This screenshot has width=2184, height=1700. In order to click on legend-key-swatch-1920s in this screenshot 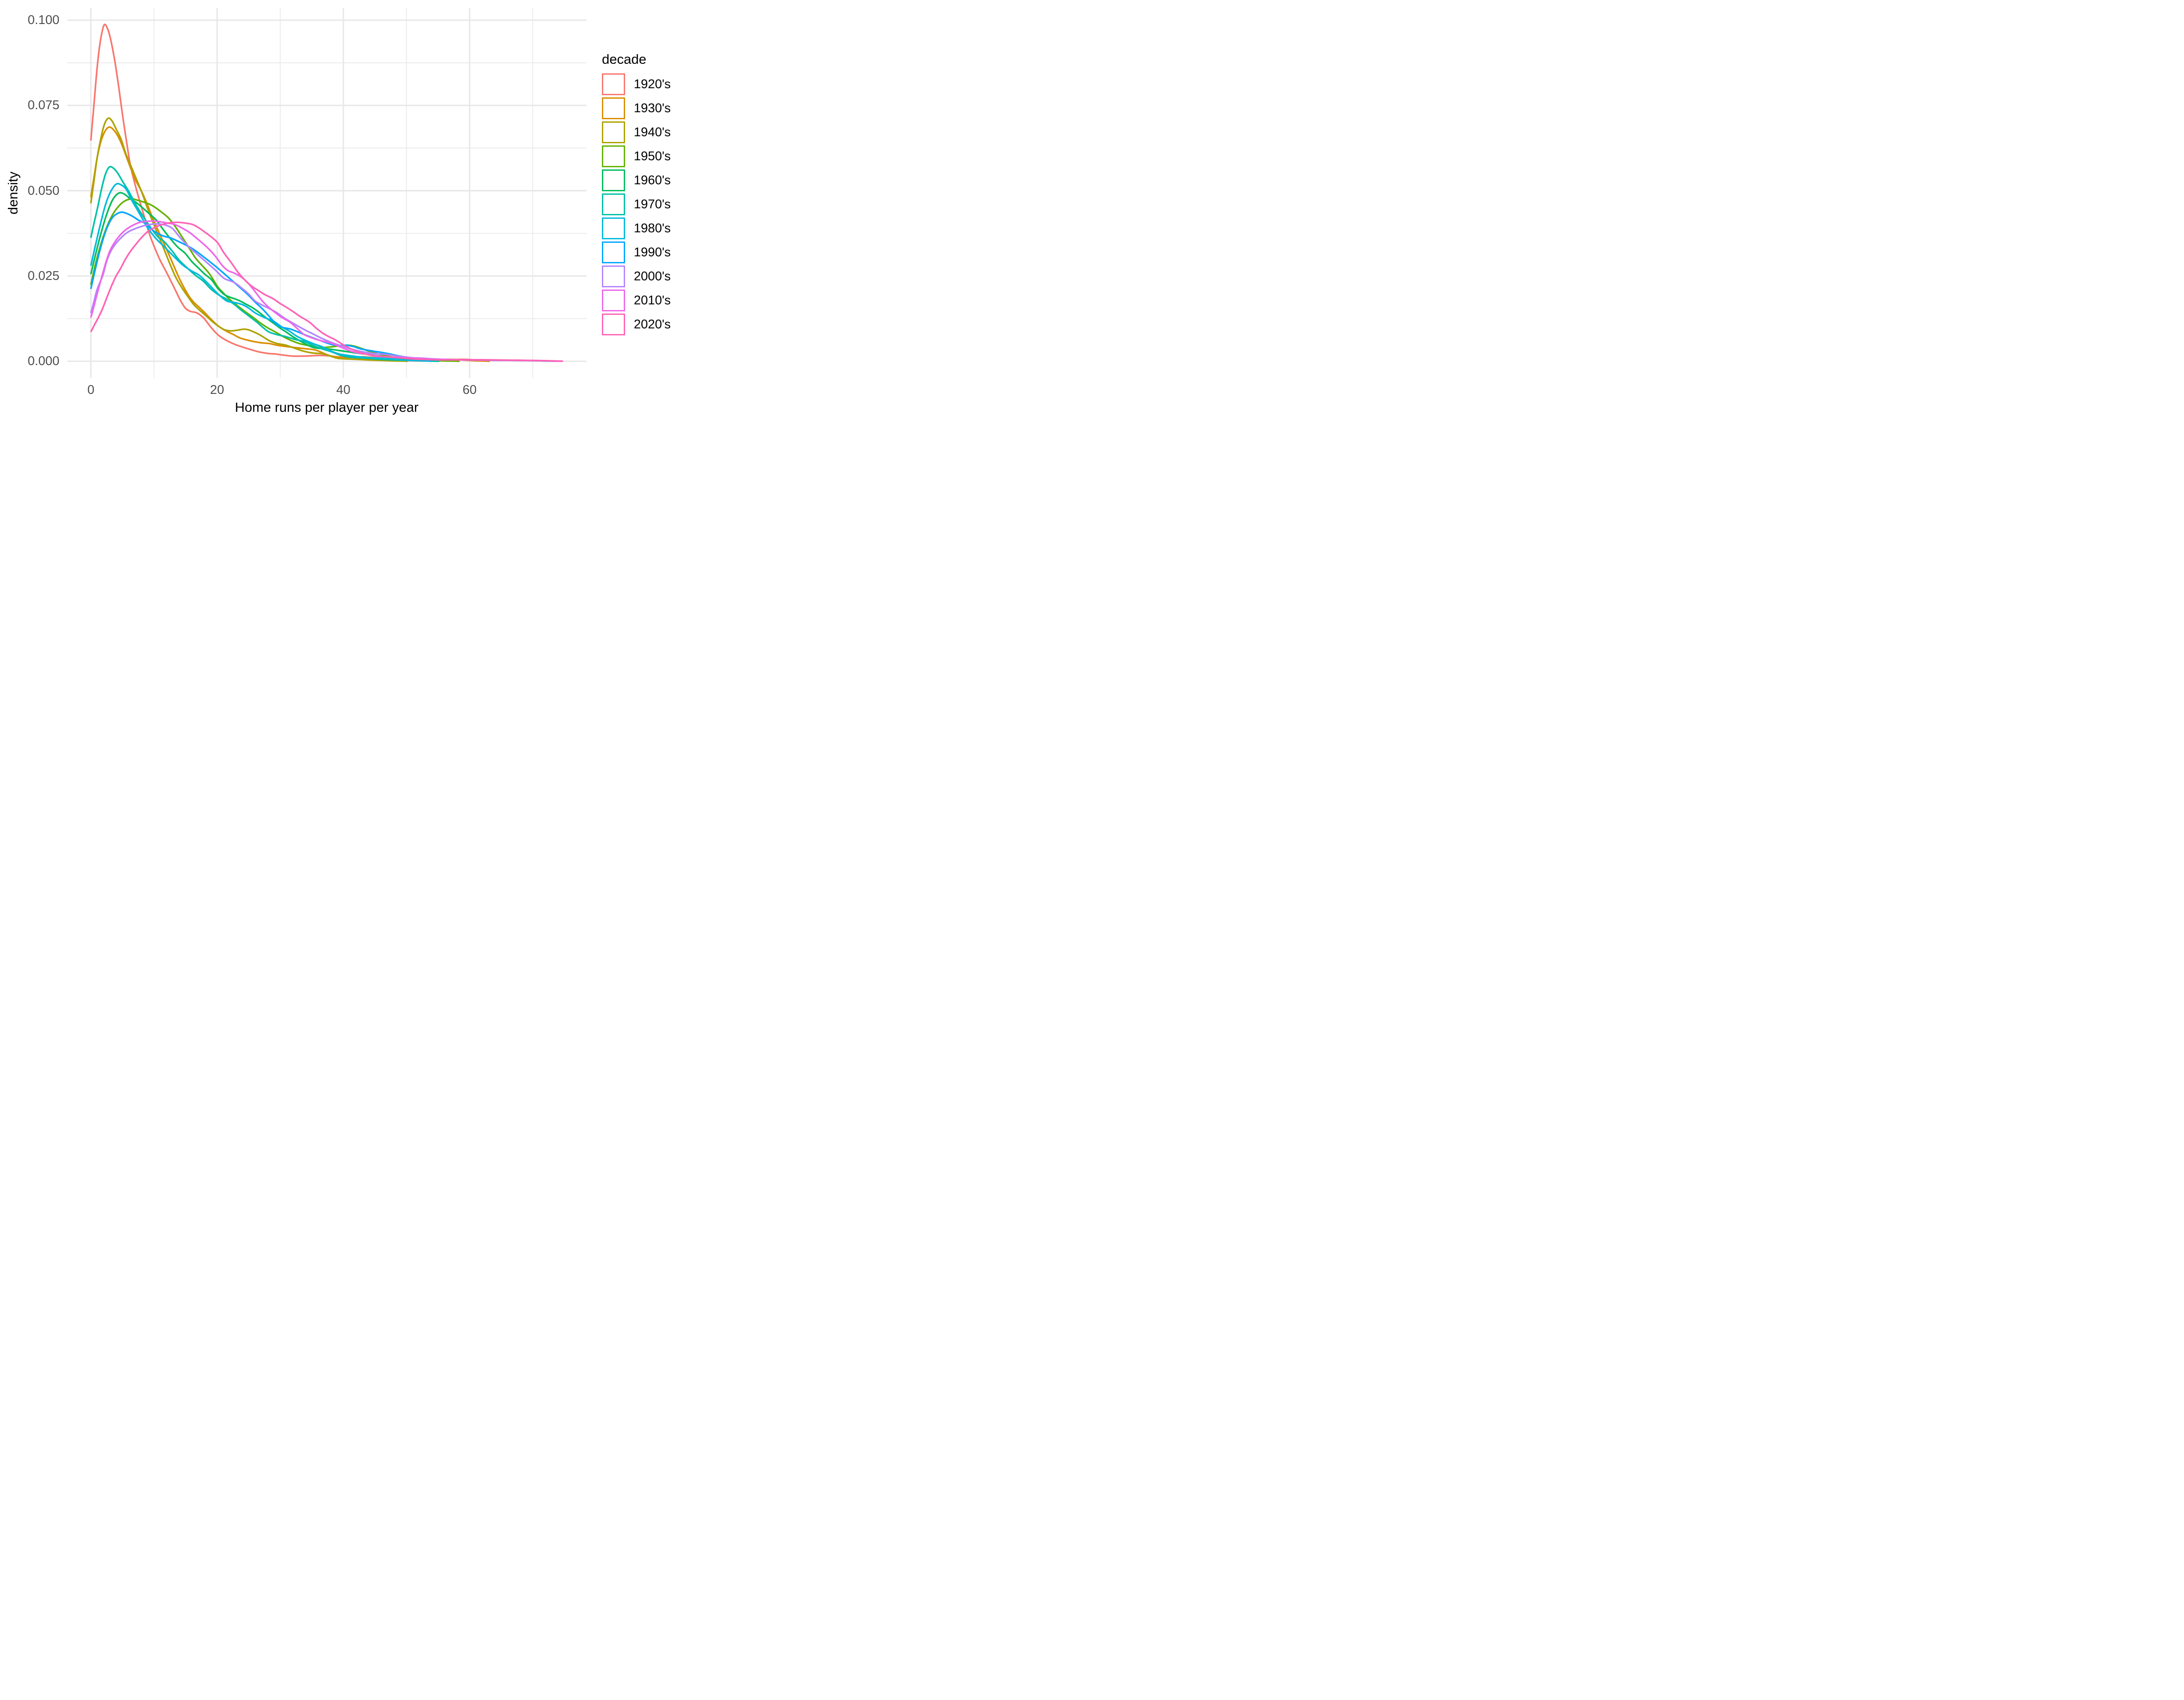, I will do `click(613, 84)`.